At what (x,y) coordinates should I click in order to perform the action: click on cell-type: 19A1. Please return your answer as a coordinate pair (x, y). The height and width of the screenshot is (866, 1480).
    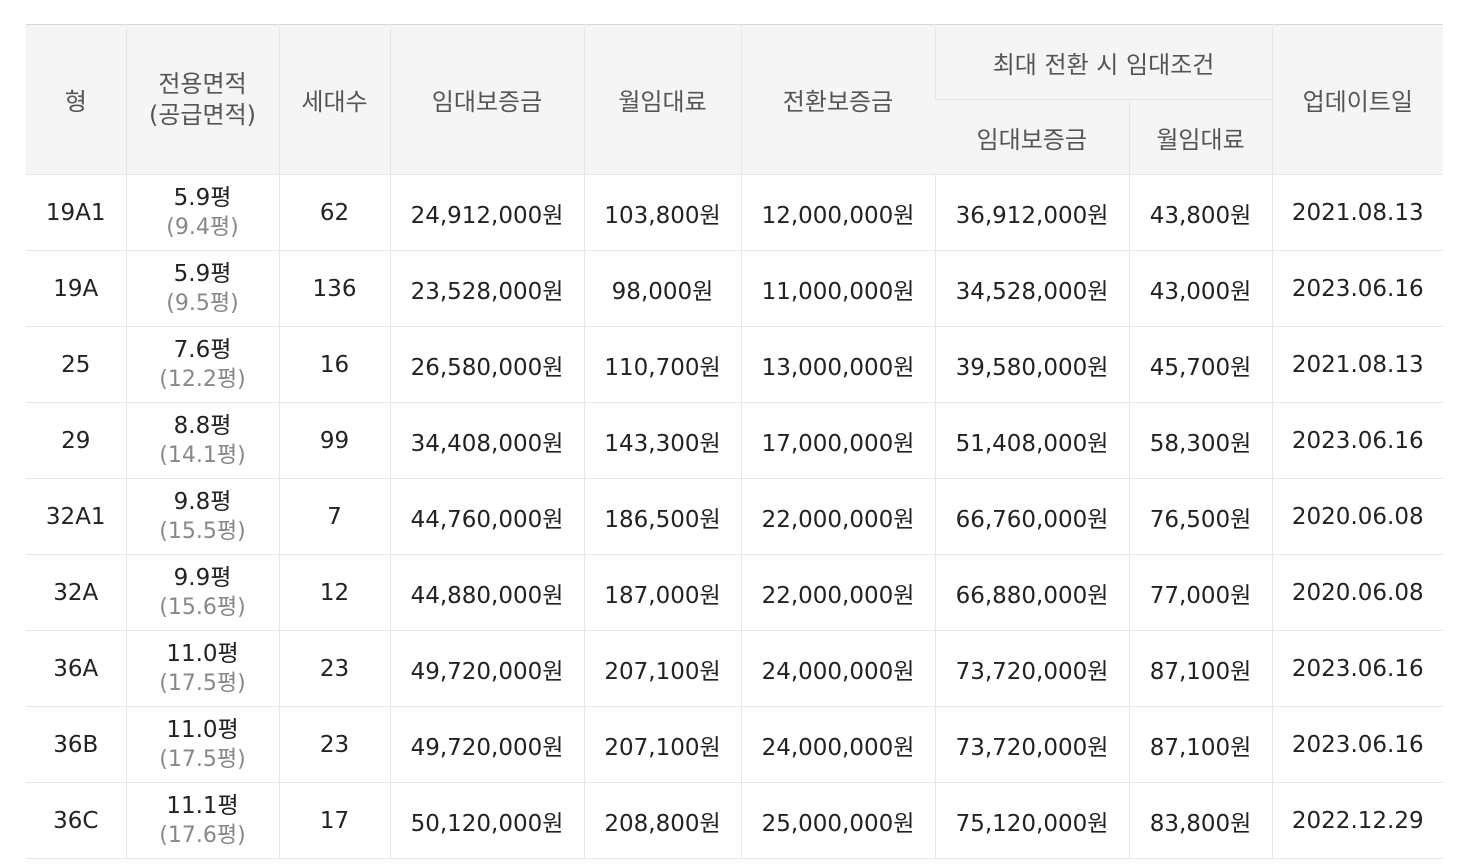
    Looking at the image, I should click on (76, 212).